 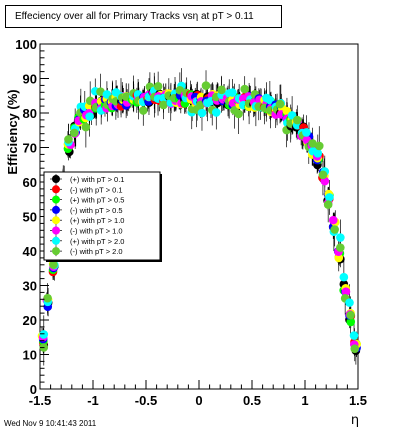 I want to click on y-tick-label: 0, so click(x=33, y=389).